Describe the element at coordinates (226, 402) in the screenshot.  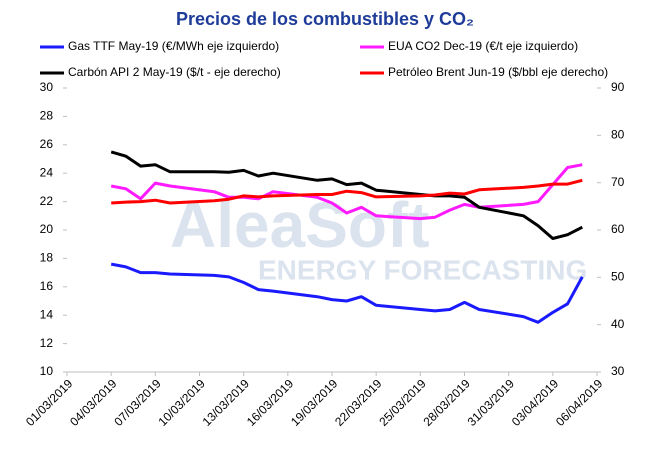
I see `x-tick-label: 13/03/2019` at that location.